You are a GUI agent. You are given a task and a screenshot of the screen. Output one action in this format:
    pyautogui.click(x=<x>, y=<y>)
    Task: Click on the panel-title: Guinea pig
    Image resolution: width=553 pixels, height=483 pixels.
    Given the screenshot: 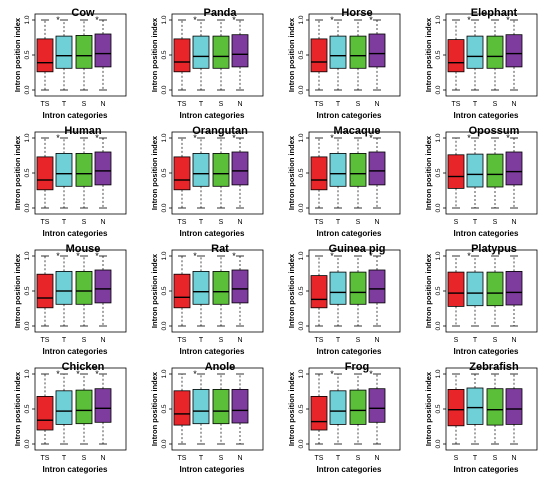 What is the action you would take?
    pyautogui.click(x=357, y=249)
    